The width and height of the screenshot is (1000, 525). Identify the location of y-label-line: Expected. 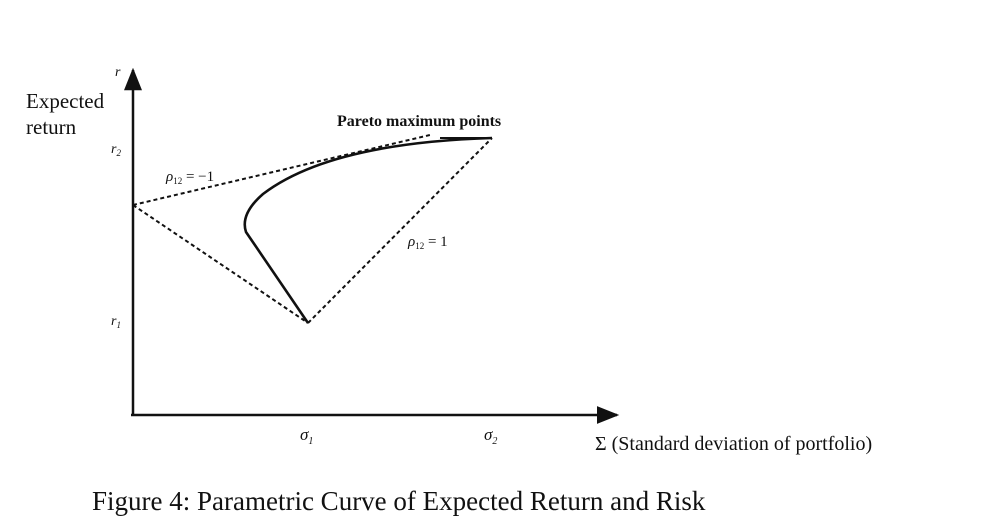
(65, 101).